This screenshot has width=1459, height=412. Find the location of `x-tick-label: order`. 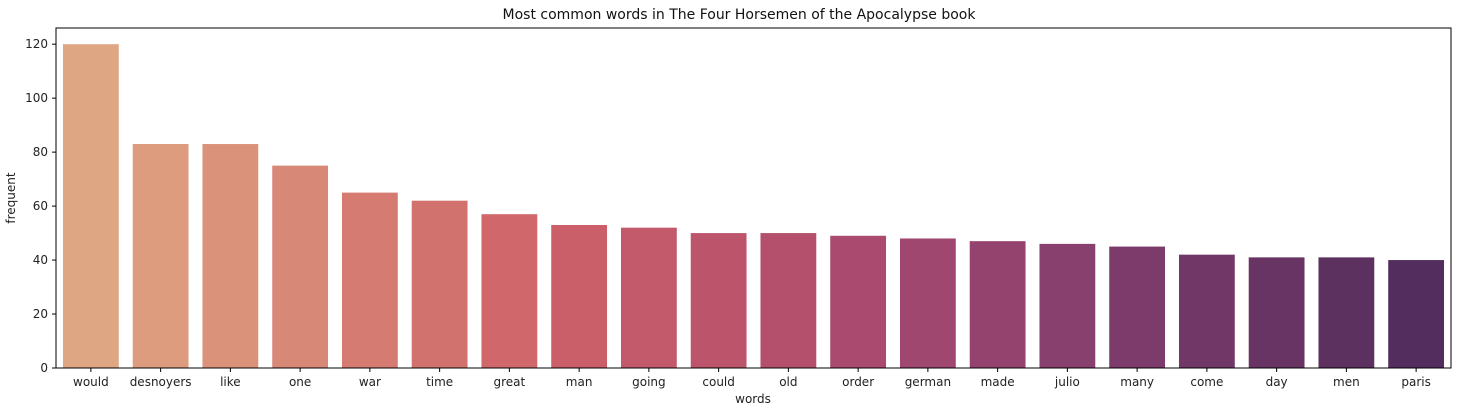

x-tick-label: order is located at coordinates (858, 382).